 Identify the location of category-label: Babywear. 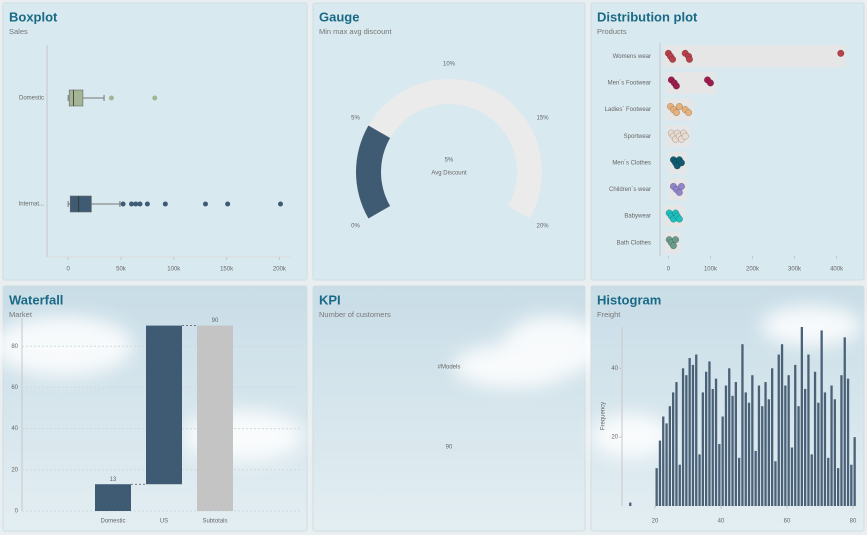
(637, 217).